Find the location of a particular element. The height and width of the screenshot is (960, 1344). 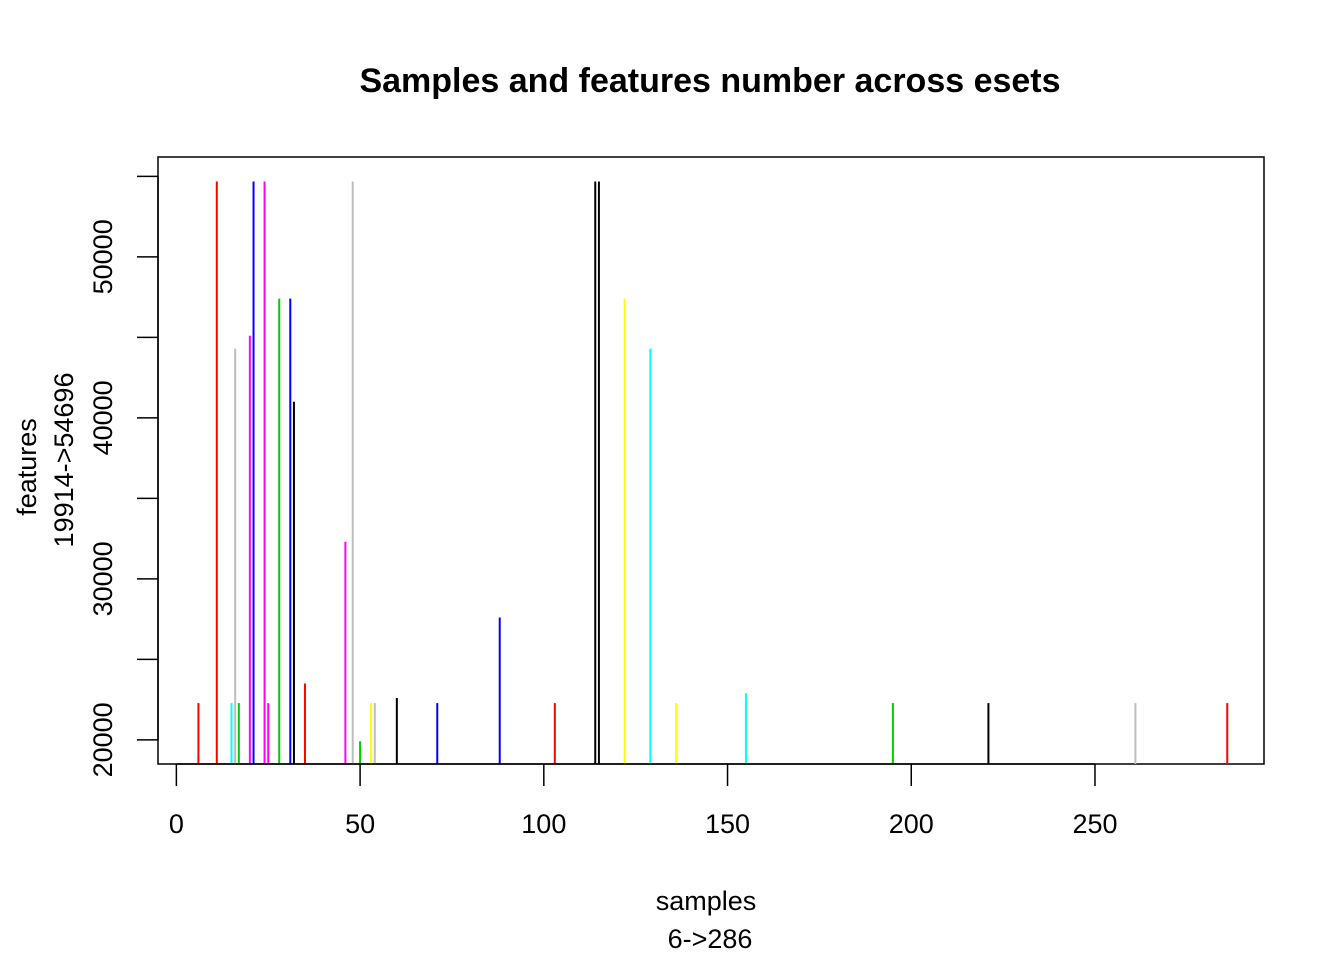

x-tick-label-3: 150 is located at coordinates (727, 824).